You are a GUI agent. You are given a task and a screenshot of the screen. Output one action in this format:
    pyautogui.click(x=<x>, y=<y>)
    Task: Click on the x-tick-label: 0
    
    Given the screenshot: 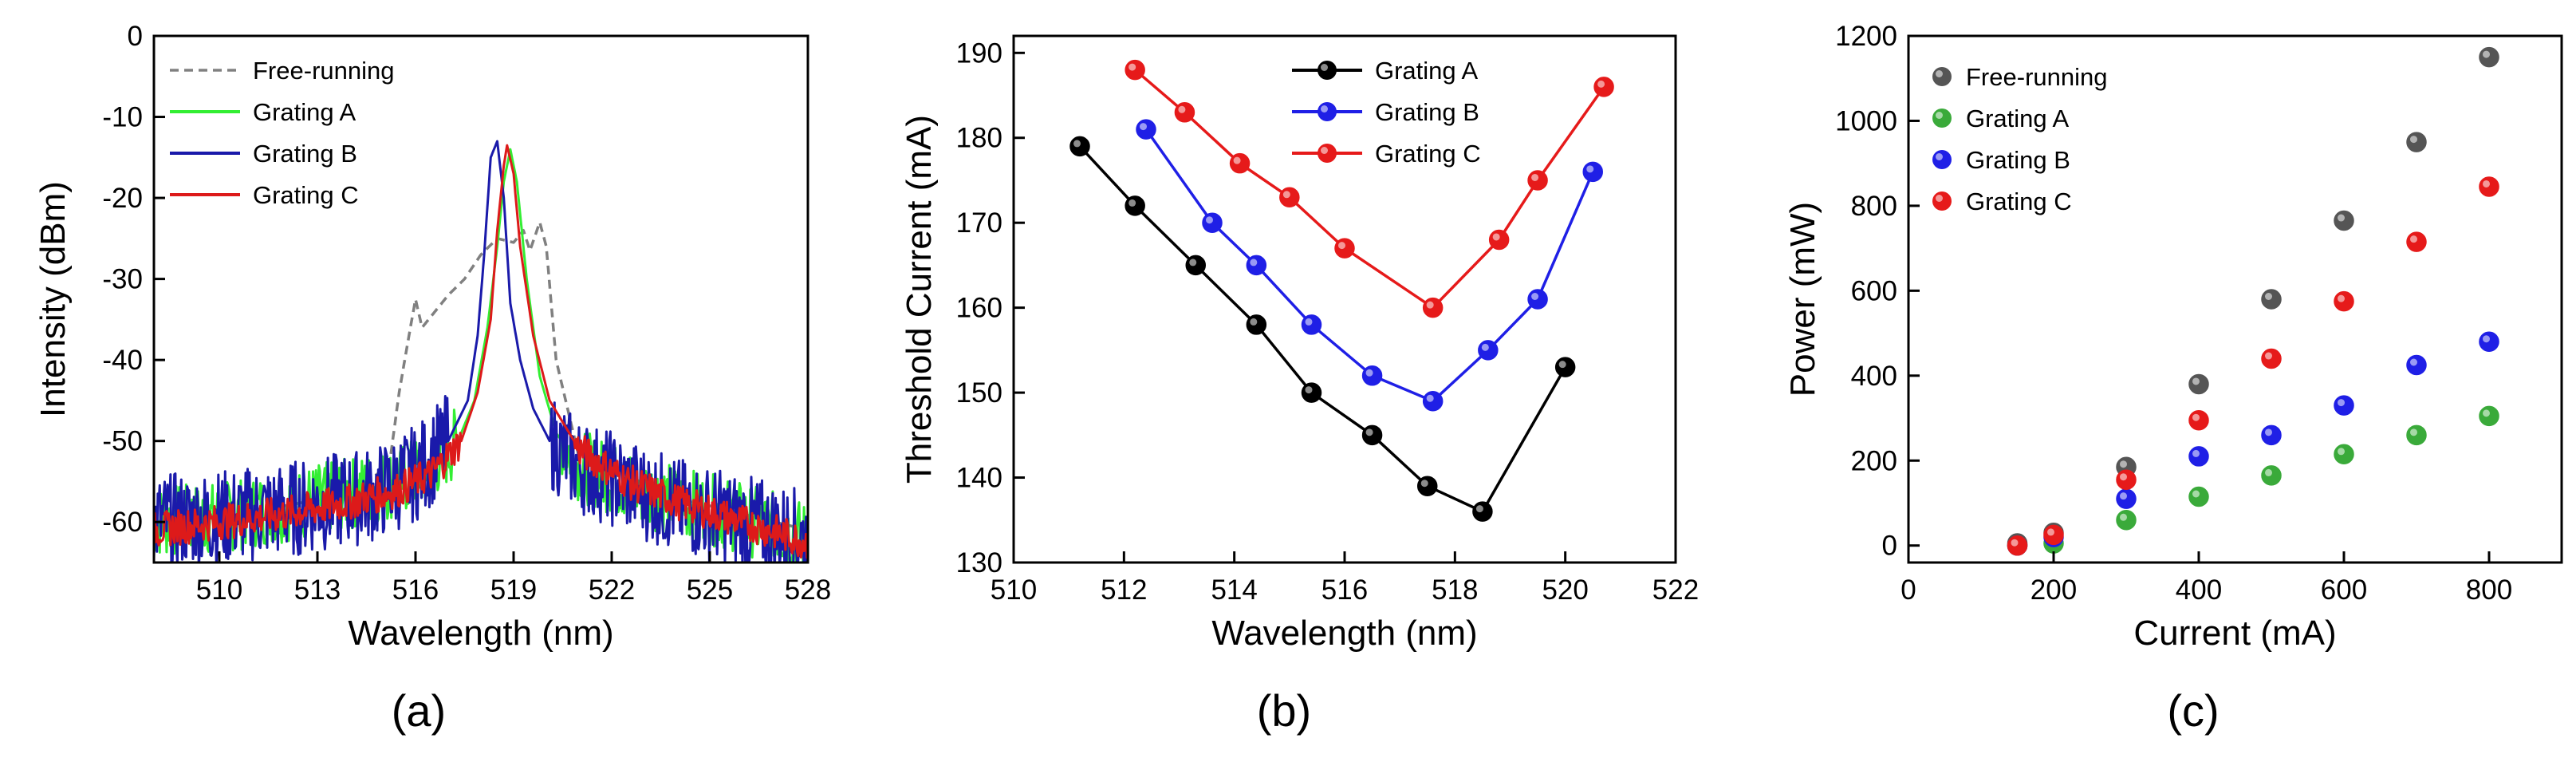 What is the action you would take?
    pyautogui.click(x=1908, y=590)
    